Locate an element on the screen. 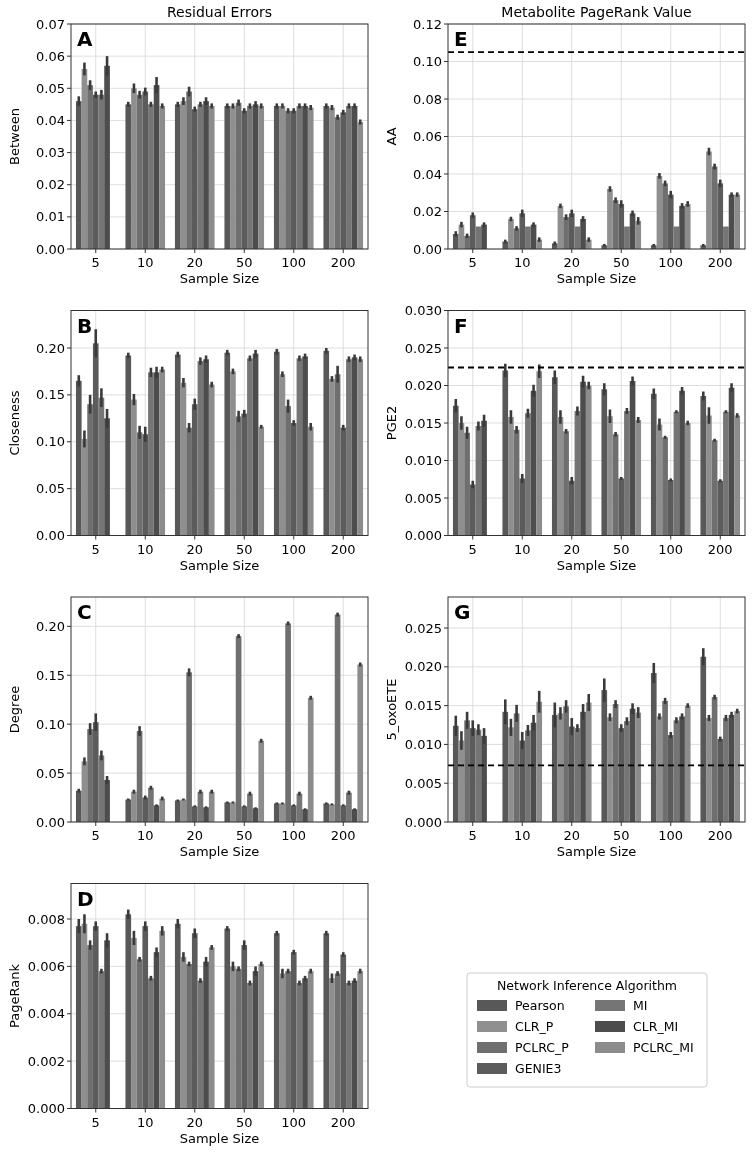 This screenshot has width=752, height=1154. y-tick-label: 0.006 is located at coordinates (46, 966).